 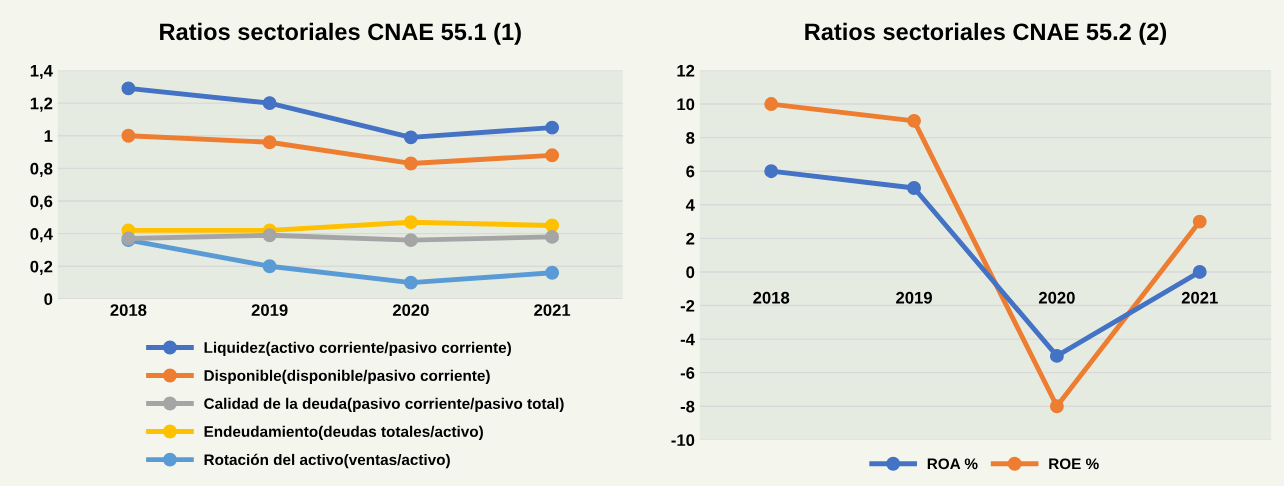 I want to click on y-tick-label: -6, so click(x=687, y=373).